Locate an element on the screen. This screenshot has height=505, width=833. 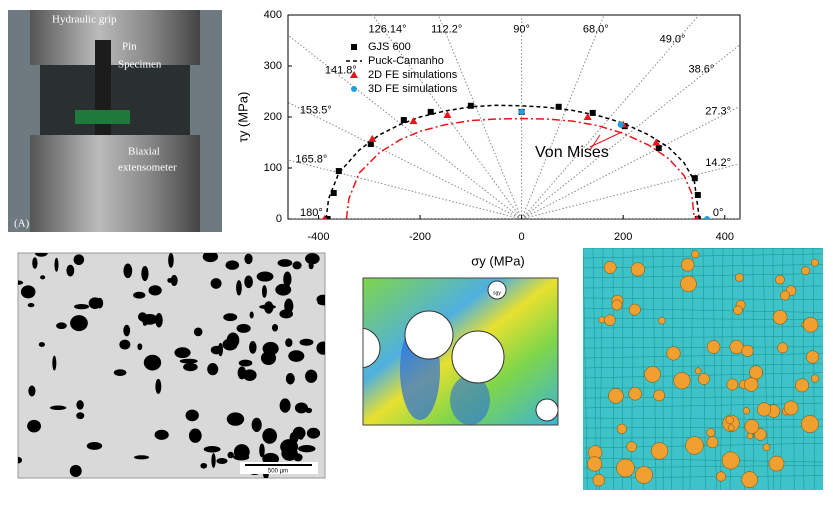
point is located at coordinates (659, 148).